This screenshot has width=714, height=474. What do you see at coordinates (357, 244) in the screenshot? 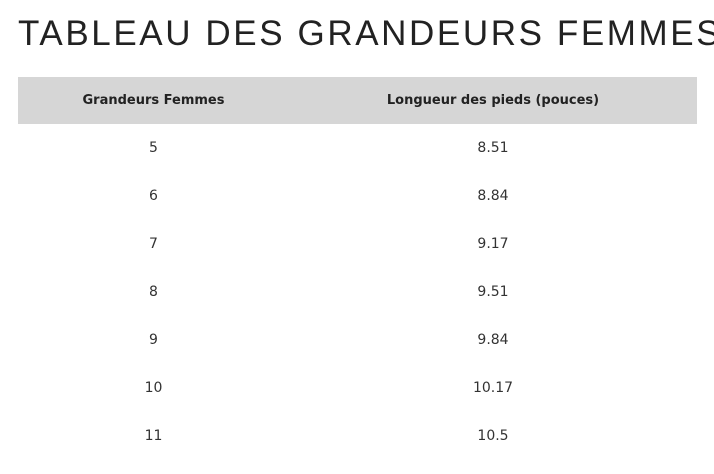
I see `table-row: 7 9.17` at bounding box center [357, 244].